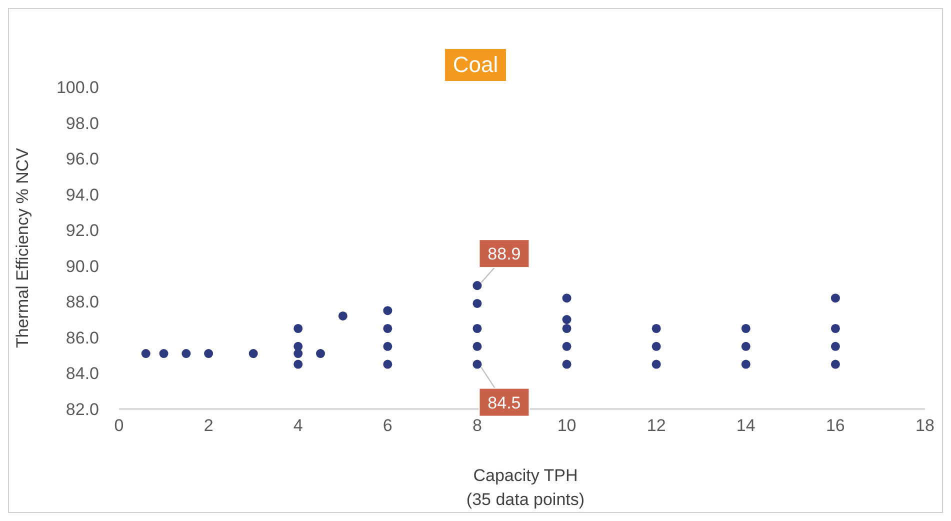  Describe the element at coordinates (835, 425) in the screenshot. I see `x-tick-label: 16` at that location.